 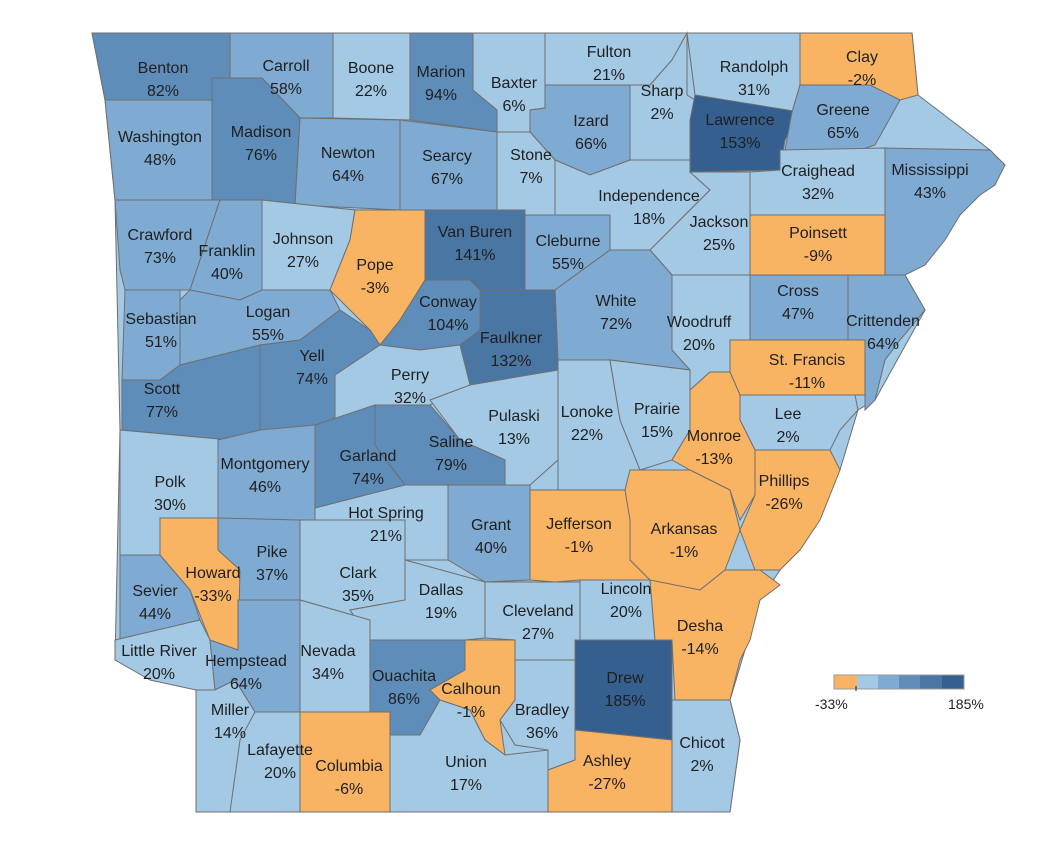 What do you see at coordinates (754, 90) in the screenshot?
I see `county-value-label: 31%` at bounding box center [754, 90].